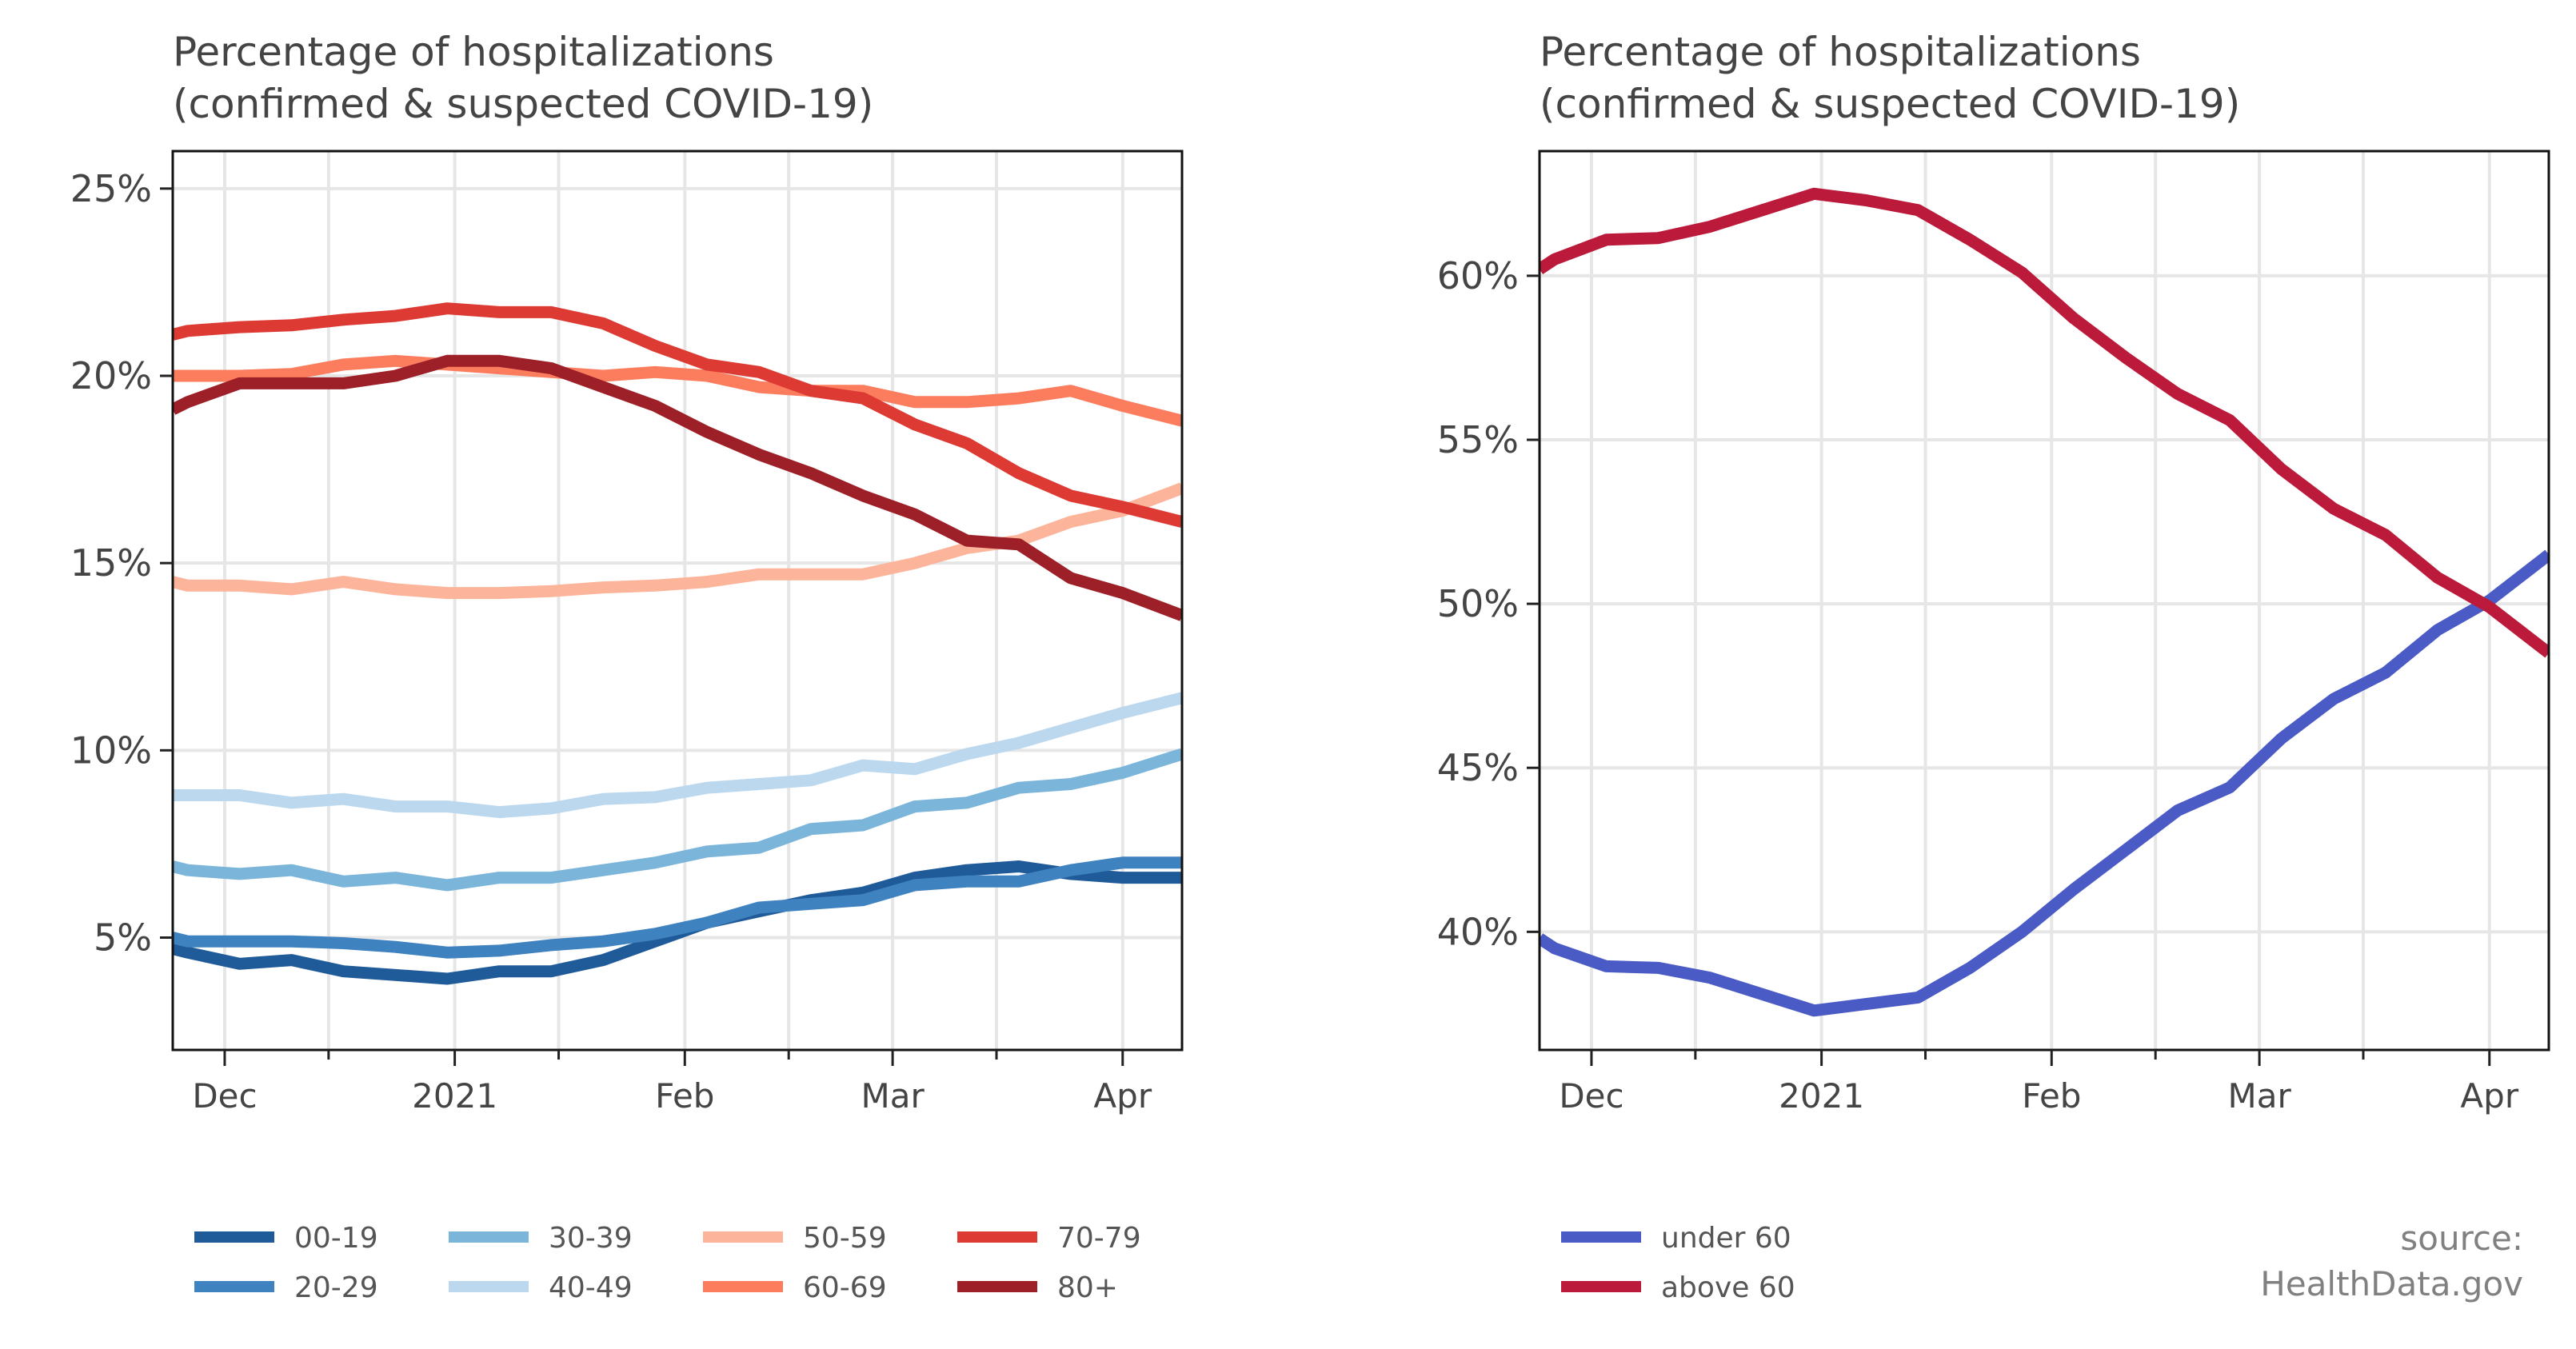 The image size is (2576, 1349). Describe the element at coordinates (668, 1263) in the screenshot. I see `left-legend: 00-19 20-29 30-39 40-49 50-59 60-69 70-79 80+` at that location.